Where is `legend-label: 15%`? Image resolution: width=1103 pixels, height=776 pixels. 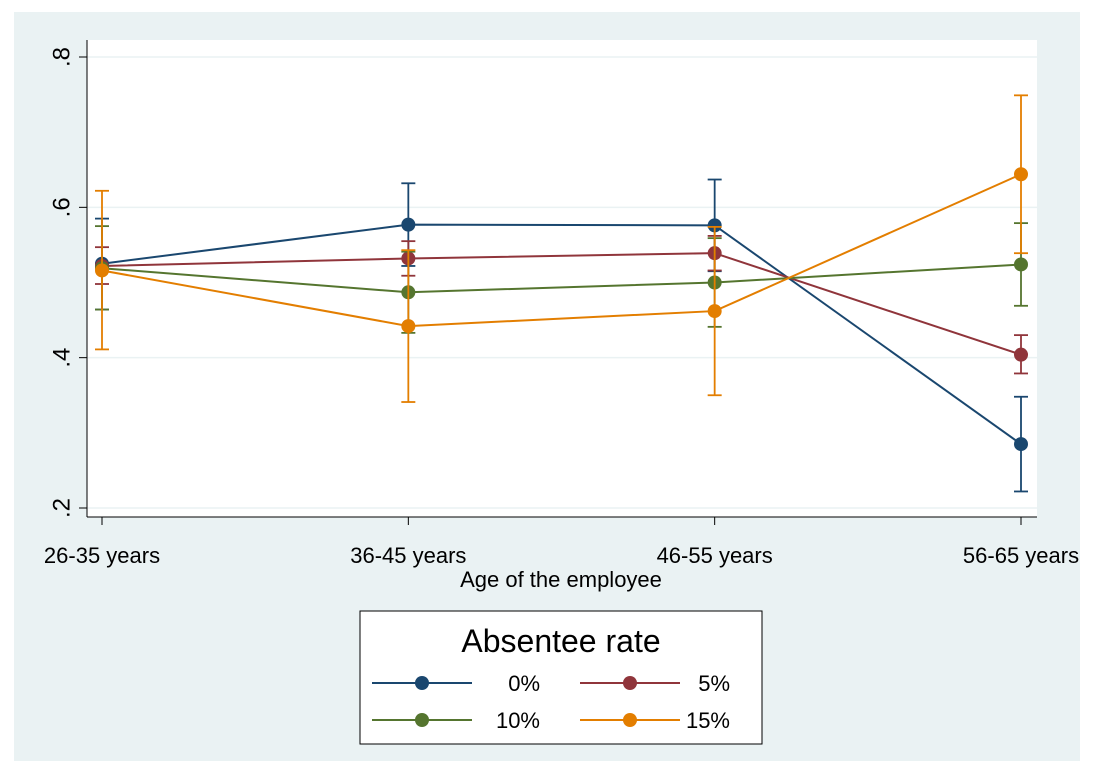
legend-label: 15% is located at coordinates (708, 720).